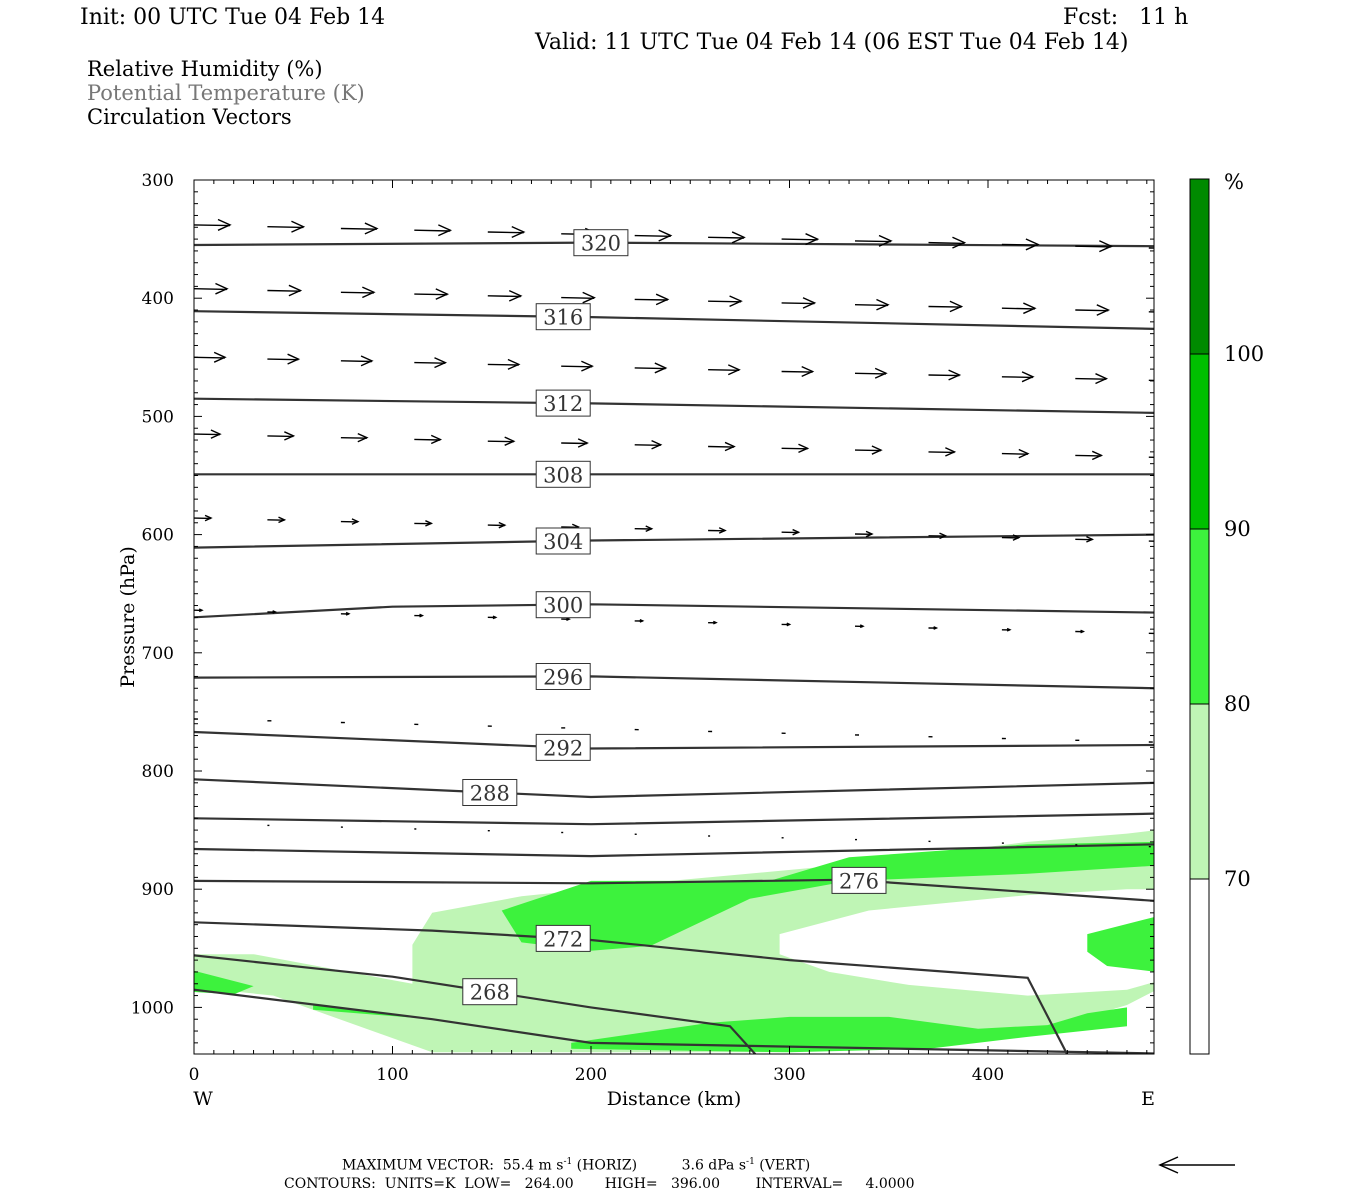  Describe the element at coordinates (1148, 1099) in the screenshot. I see `east-label: E` at that location.